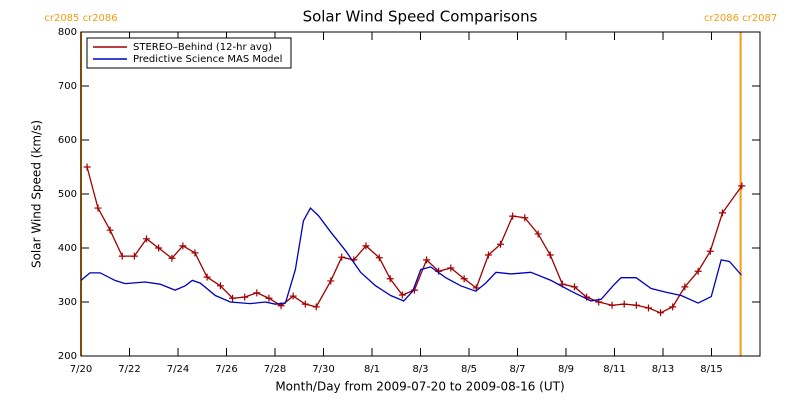  Describe the element at coordinates (323, 369) in the screenshot. I see `x-tick-label: 7/30` at that location.